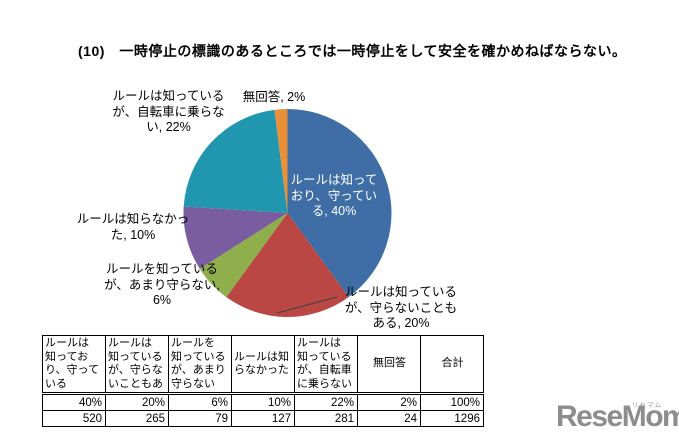 The width and height of the screenshot is (679, 445). Describe the element at coordinates (617, 416) in the screenshot. I see `logo-wordmark: ReseMom.` at that location.